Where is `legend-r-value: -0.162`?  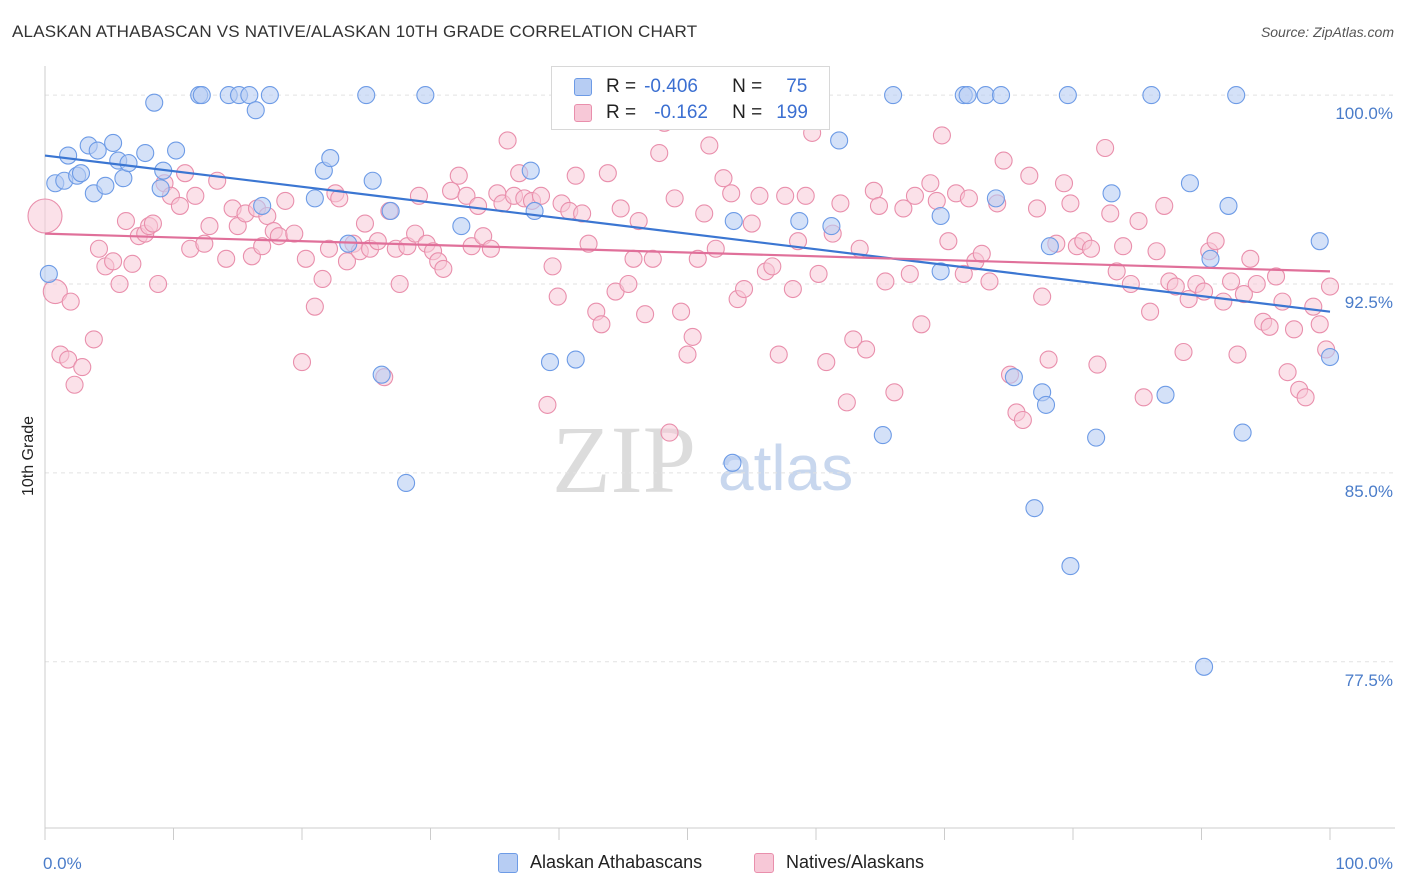
legend-r-value: -0.162 is located at coordinates (681, 112).